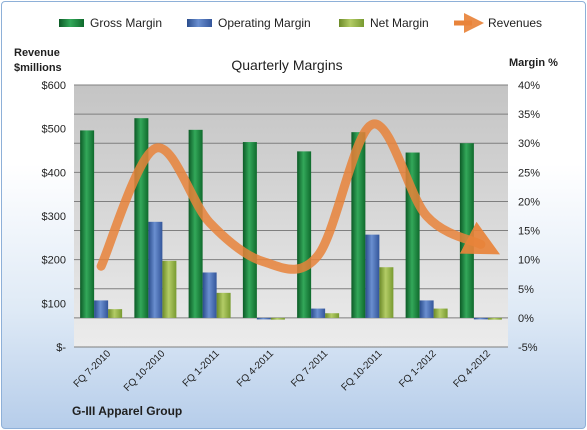  I want to click on legend-label-net-margin: Net Margin, so click(399, 23).